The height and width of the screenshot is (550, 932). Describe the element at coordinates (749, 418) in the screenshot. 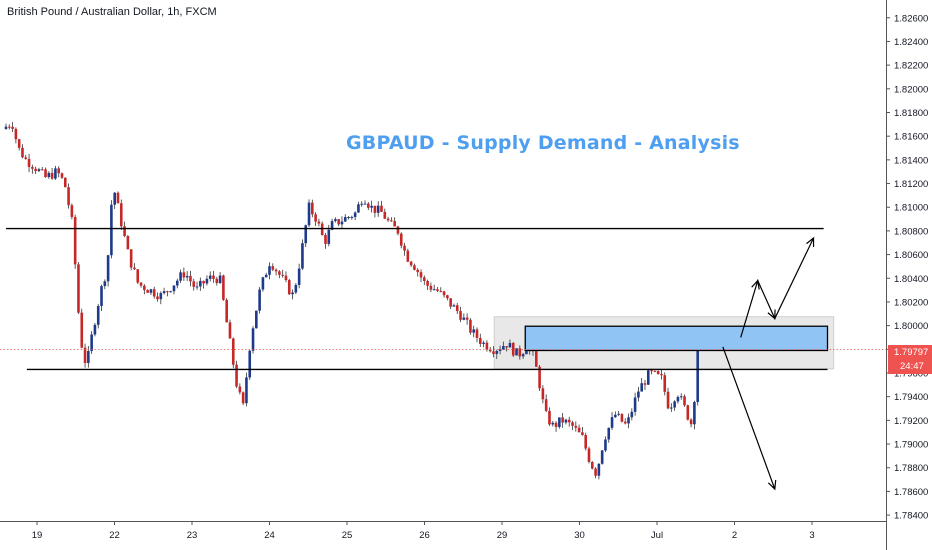

I see `bearish-projection-path` at that location.